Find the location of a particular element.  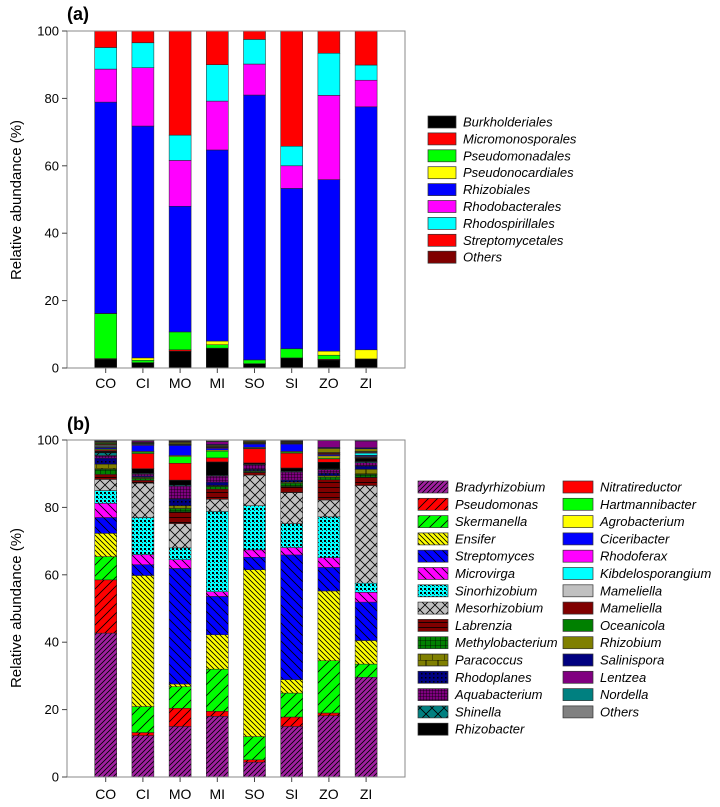

legend-item: Streptomyces is located at coordinates (476, 556).